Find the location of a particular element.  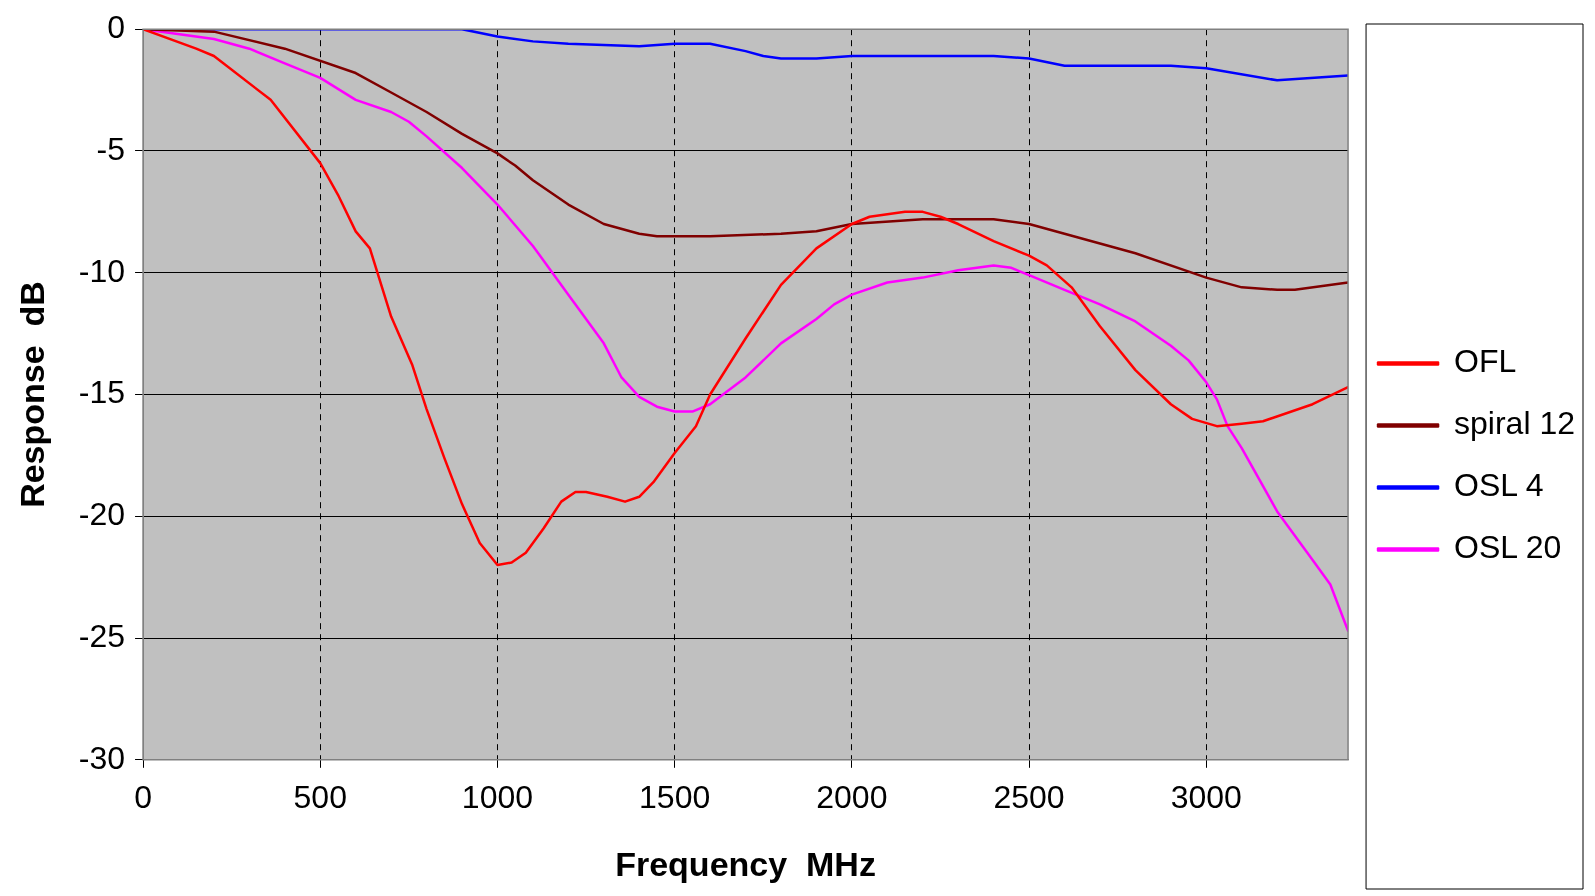

legend-label: OSL 4 is located at coordinates (1499, 485).